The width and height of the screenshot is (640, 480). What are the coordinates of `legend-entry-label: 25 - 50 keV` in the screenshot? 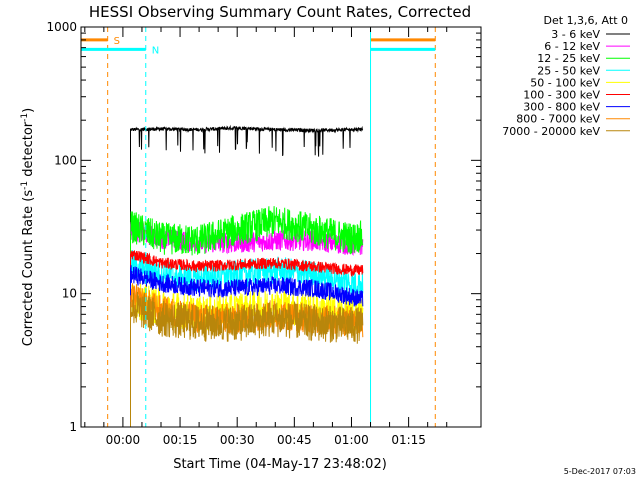 It's located at (568, 70).